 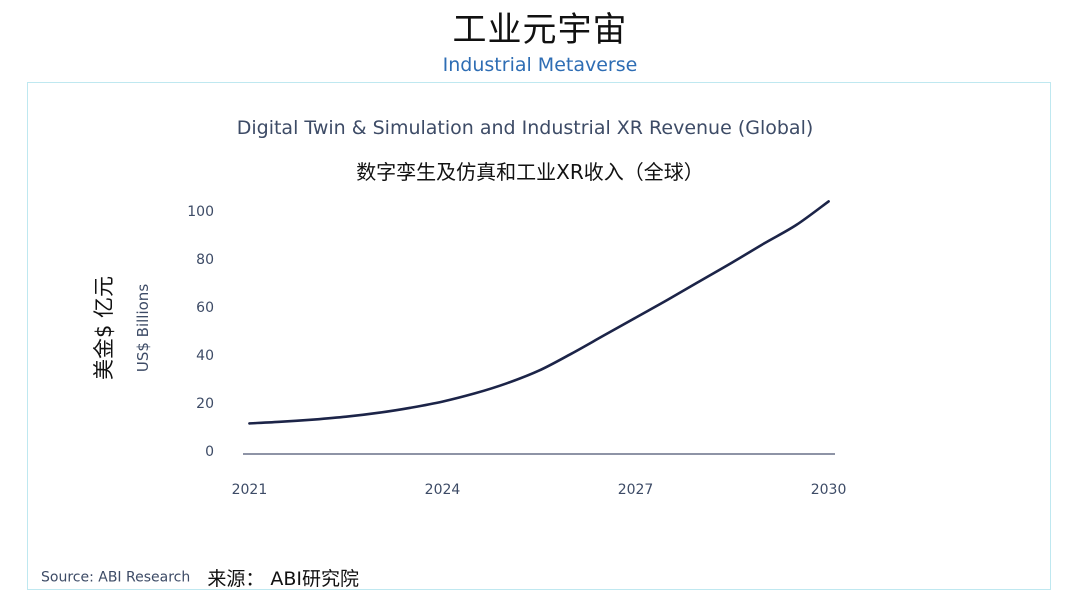 I want to click on source-label-chinese: 来源： ABI研究院, so click(x=283, y=579).